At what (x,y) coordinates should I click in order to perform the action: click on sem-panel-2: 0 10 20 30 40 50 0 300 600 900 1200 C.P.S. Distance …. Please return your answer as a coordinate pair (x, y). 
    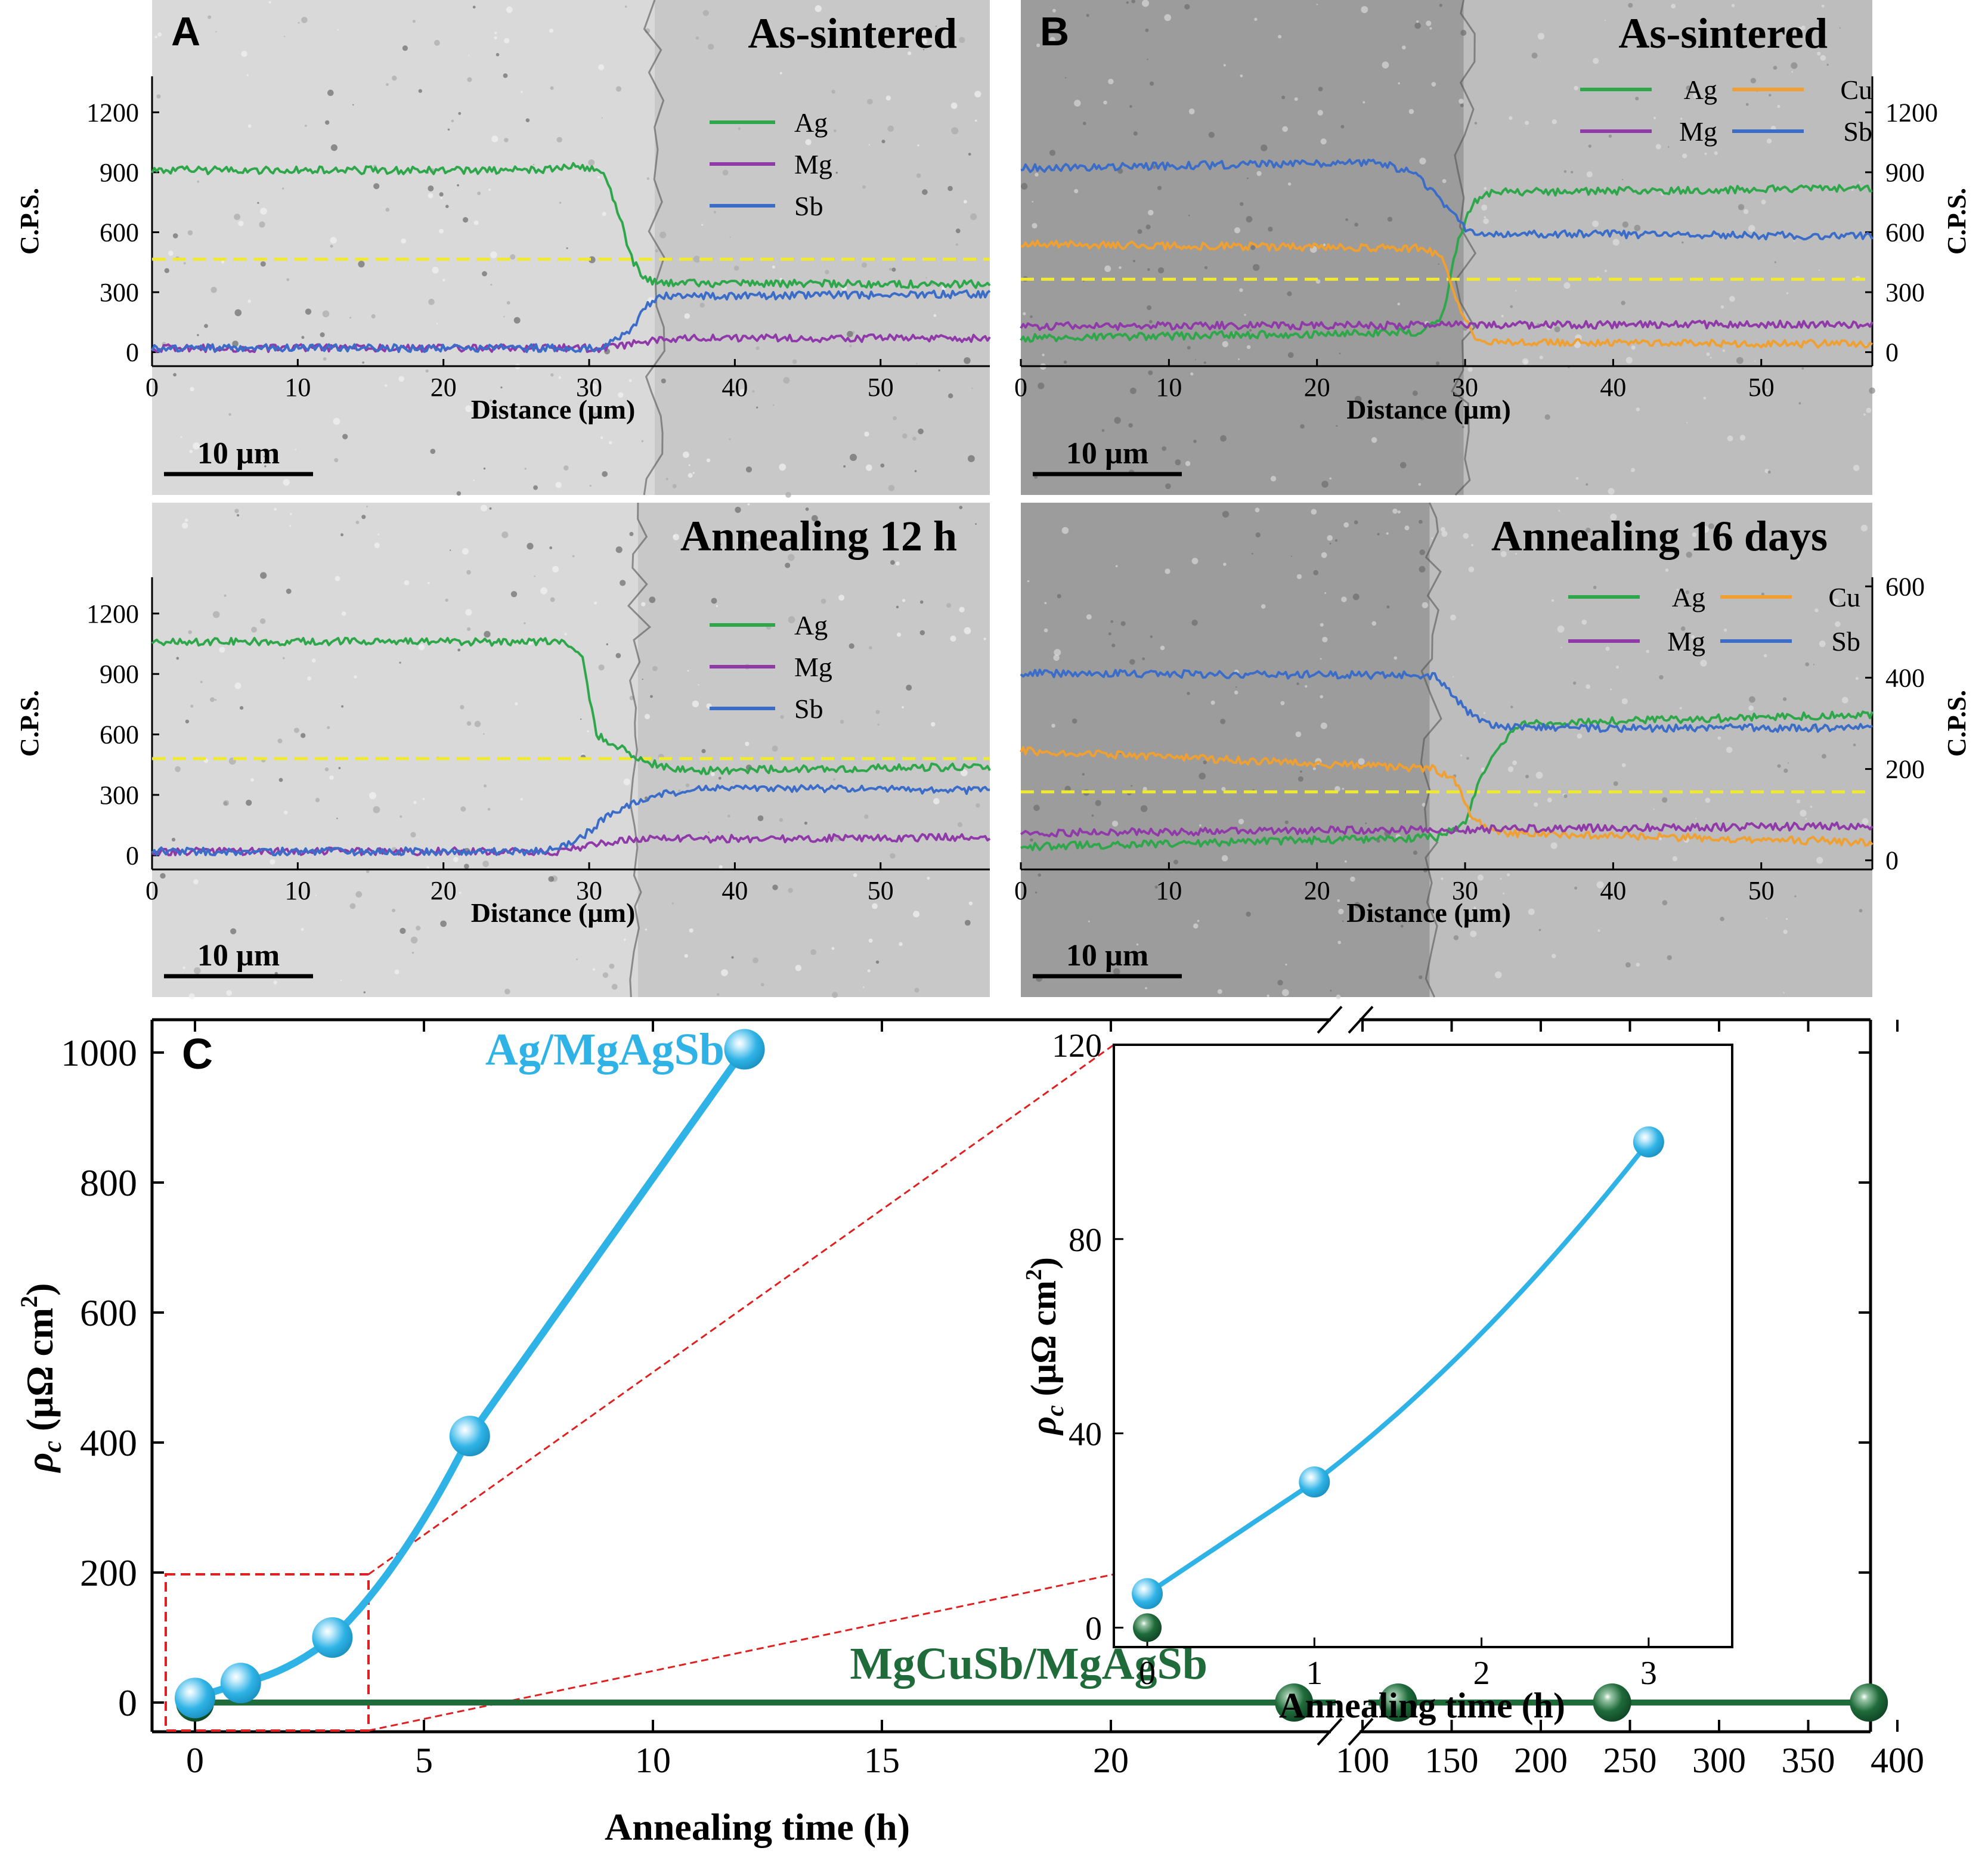
    Looking at the image, I should click on (1493, 248).